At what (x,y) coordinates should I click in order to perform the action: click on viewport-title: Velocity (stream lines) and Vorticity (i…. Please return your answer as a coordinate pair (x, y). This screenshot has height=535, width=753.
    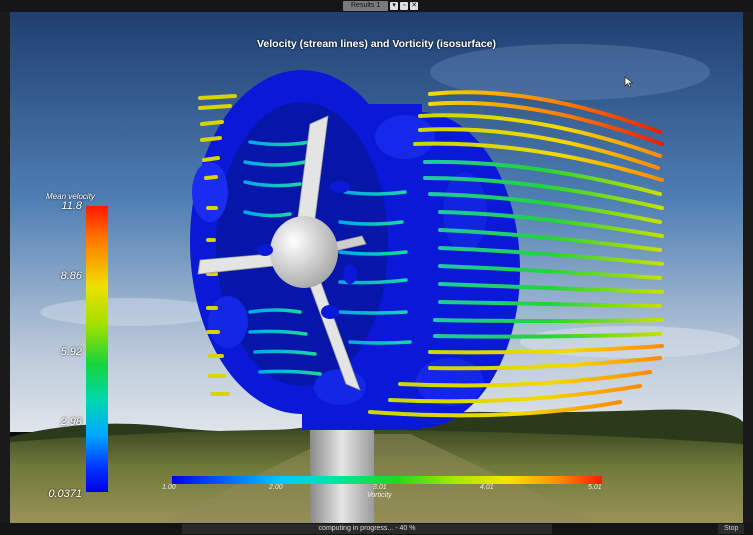
    Looking at the image, I should click on (376, 44).